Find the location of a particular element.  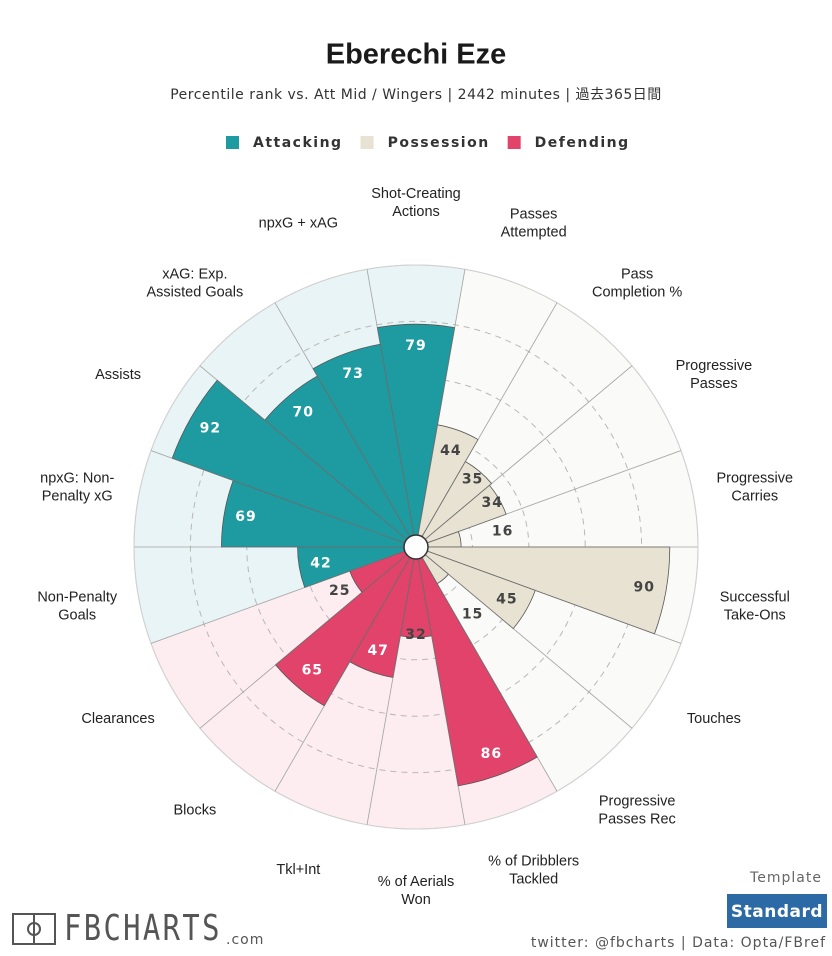

value-label: 32 is located at coordinates (415, 635).